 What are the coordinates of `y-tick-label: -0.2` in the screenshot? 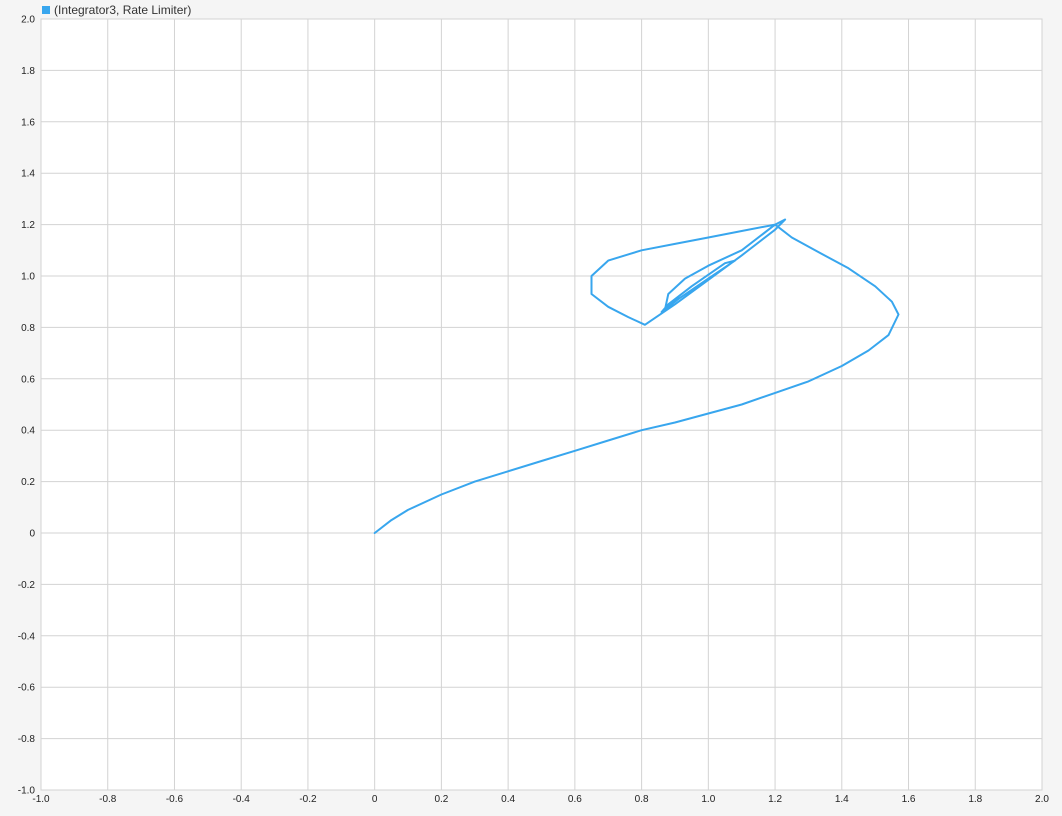 It's located at (27, 585).